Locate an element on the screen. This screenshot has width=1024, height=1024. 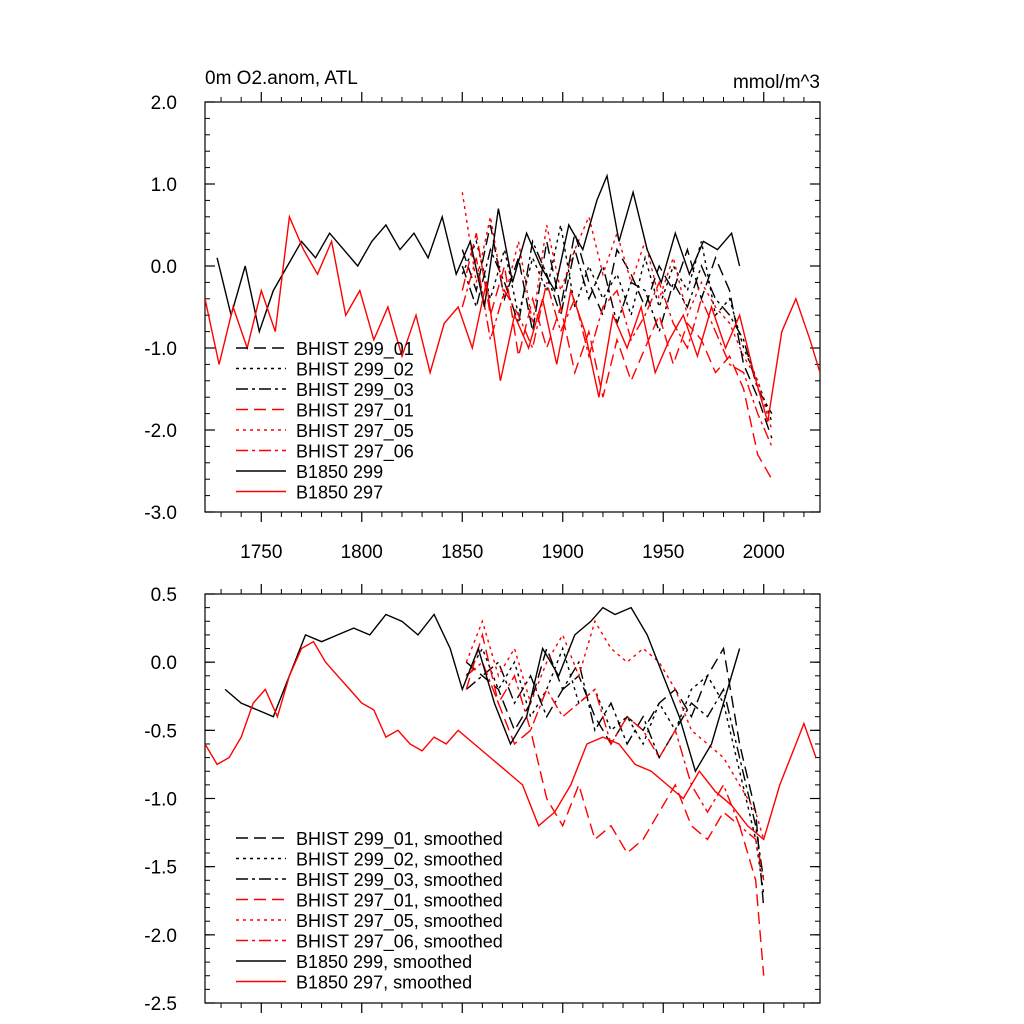
bottom-legend-label-bhist-299-02-smoothed: BHIST 299_02, smoothed is located at coordinates (399, 860).